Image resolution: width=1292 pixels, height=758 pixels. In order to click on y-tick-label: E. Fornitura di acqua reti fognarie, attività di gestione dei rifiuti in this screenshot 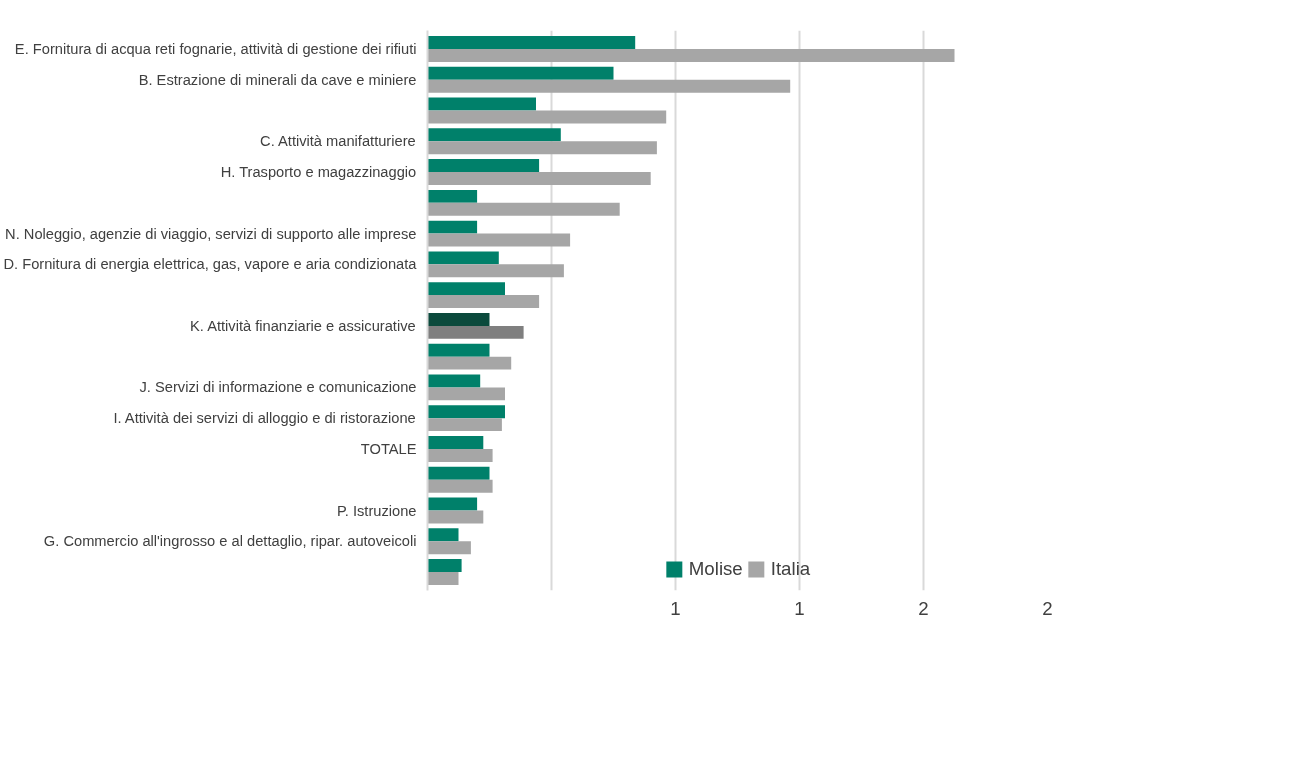, I will do `click(215, 48)`.